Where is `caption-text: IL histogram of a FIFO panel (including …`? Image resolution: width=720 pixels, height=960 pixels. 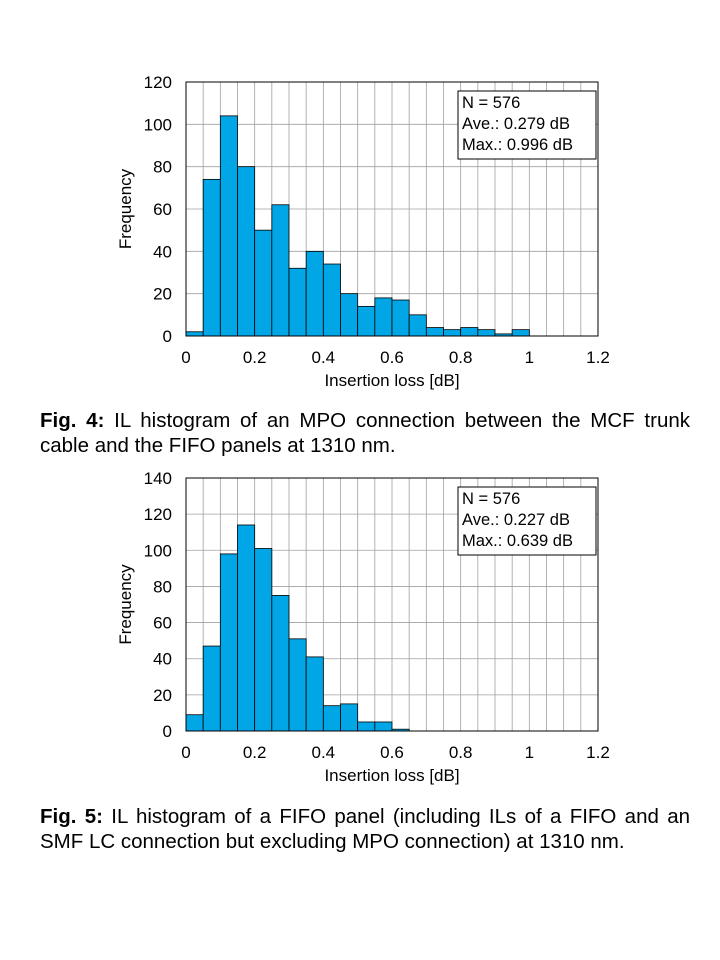
caption-text: IL histogram of a FIFO panel (including … is located at coordinates (365, 829).